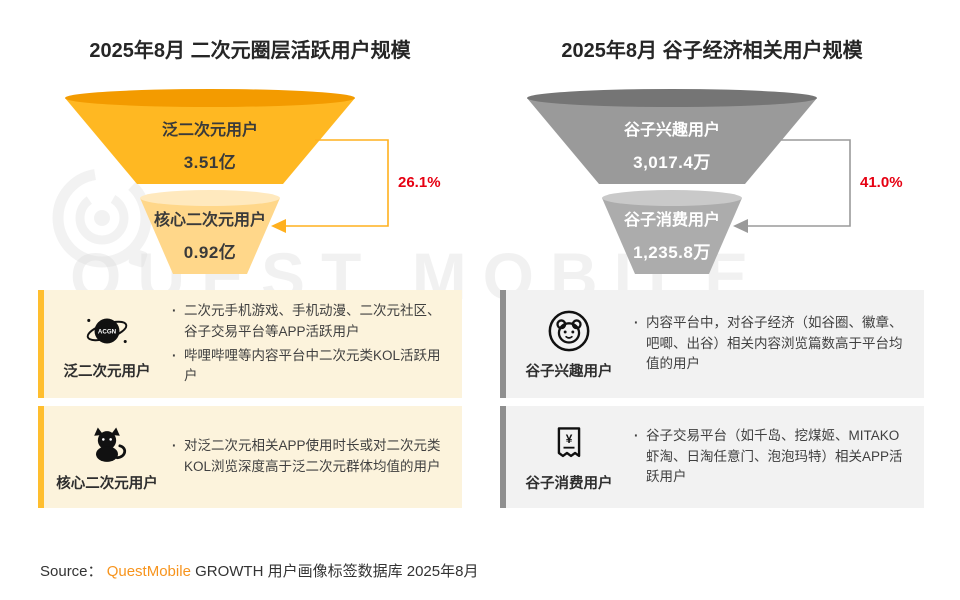 This screenshot has width=960, height=600. Describe the element at coordinates (210, 236) in the screenshot. I see `left-funnel-bottom-shape` at that location.